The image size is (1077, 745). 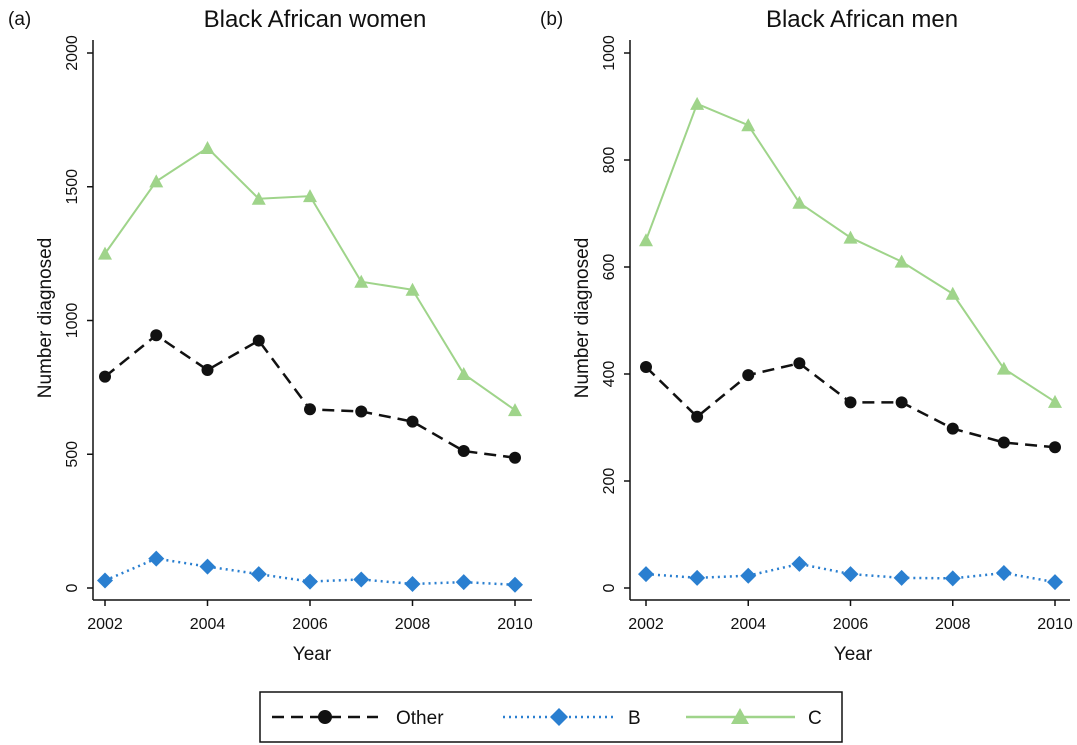 What do you see at coordinates (740, 716) in the screenshot?
I see `legend-c-marker` at bounding box center [740, 716].